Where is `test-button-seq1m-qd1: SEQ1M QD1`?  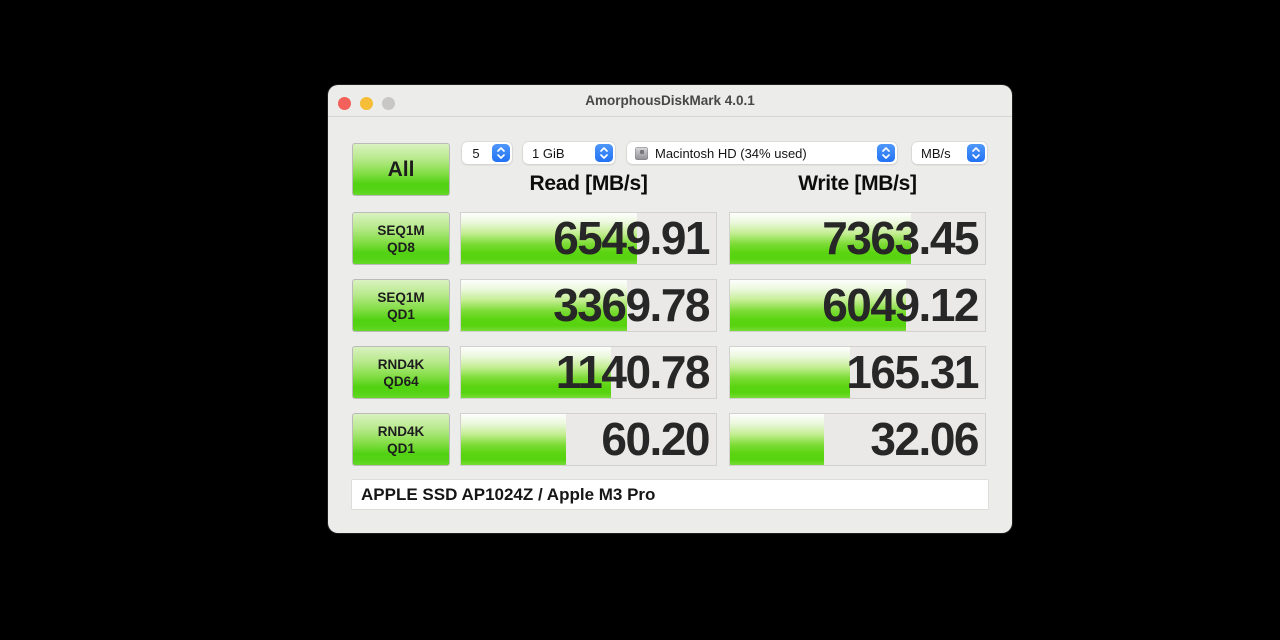 test-button-seq1m-qd1: SEQ1M QD1 is located at coordinates (401, 305).